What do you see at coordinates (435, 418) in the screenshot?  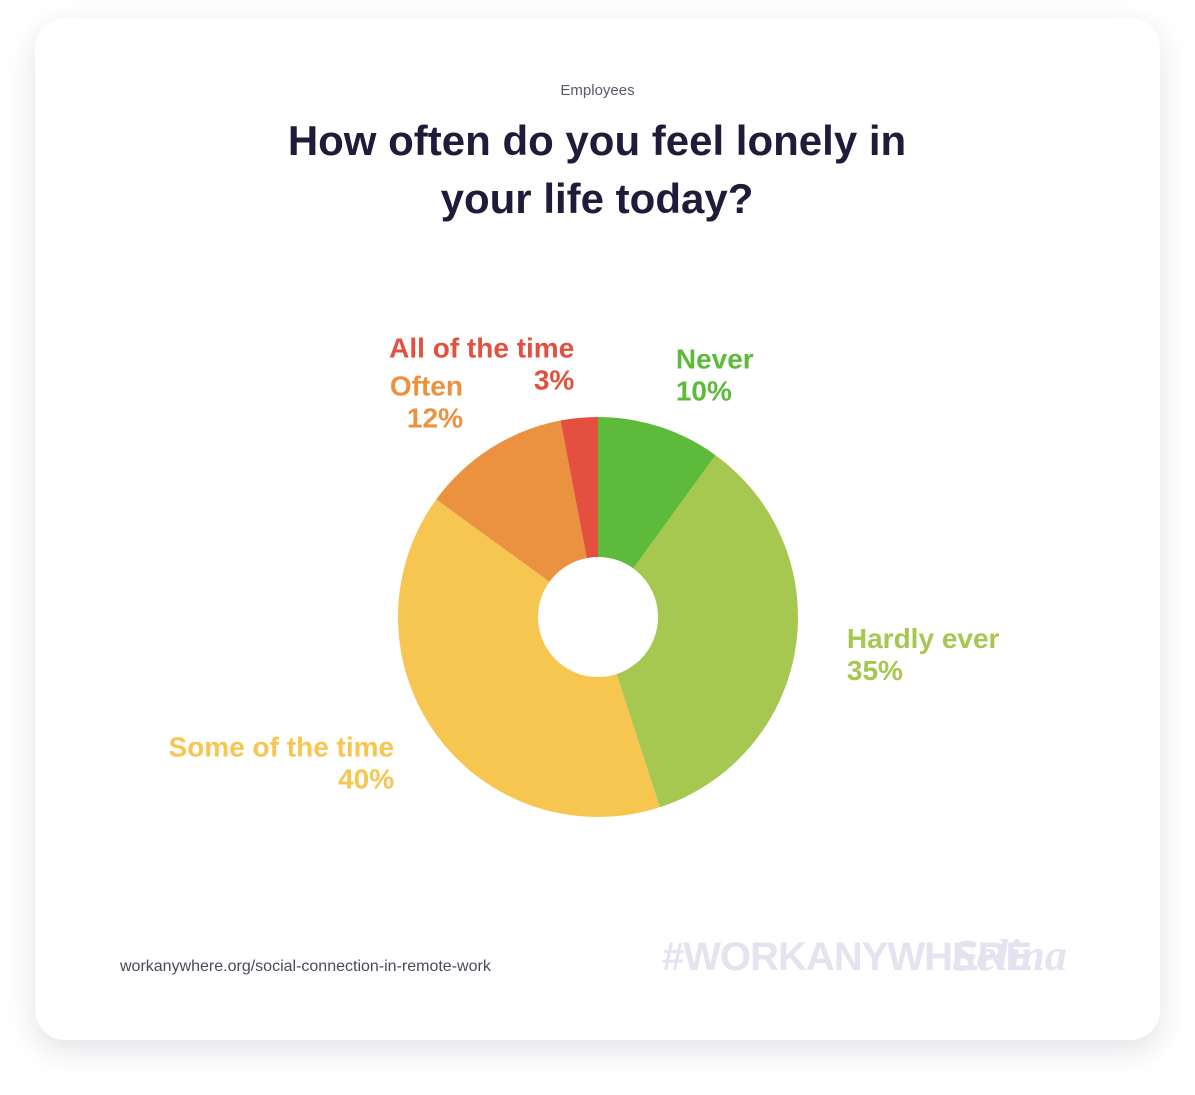 I see `value-label: 12%` at bounding box center [435, 418].